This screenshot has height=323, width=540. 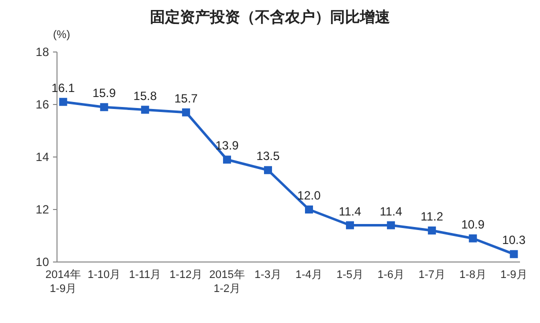 What do you see at coordinates (309, 195) in the screenshot?
I see `data-label: 12.0` at bounding box center [309, 195].